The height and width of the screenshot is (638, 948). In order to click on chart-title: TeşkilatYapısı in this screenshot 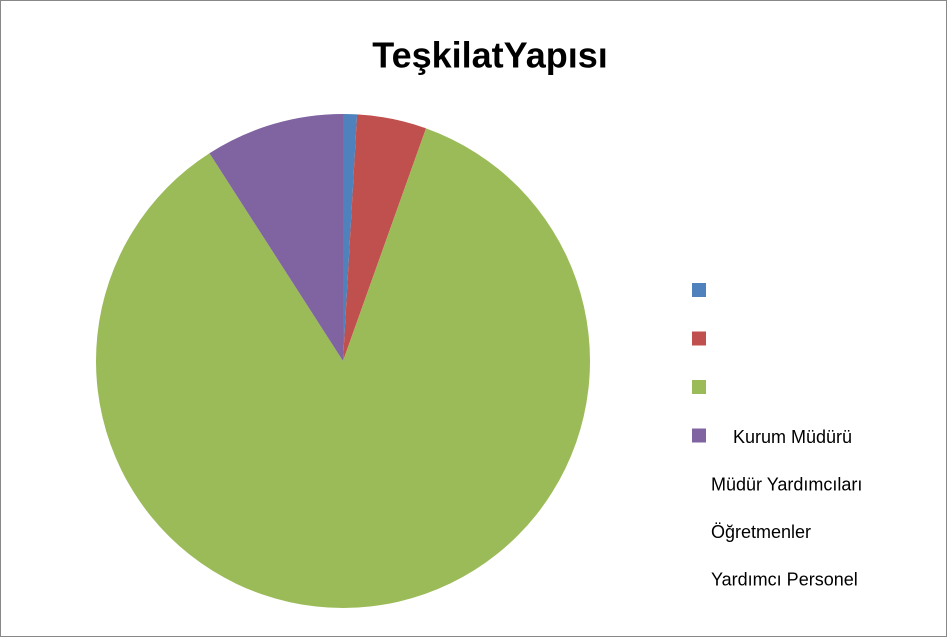, I will do `click(489, 55)`.